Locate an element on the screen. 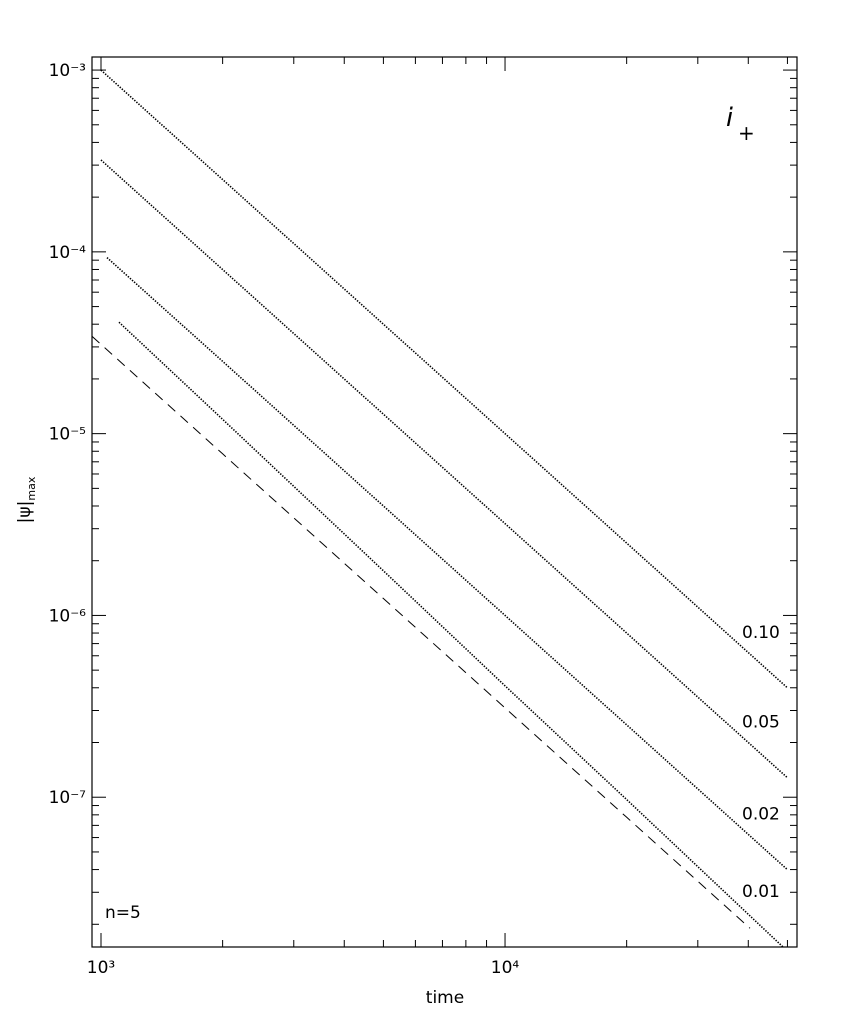 This screenshot has width=843, height=1034. series-label: 0.02 is located at coordinates (761, 815).